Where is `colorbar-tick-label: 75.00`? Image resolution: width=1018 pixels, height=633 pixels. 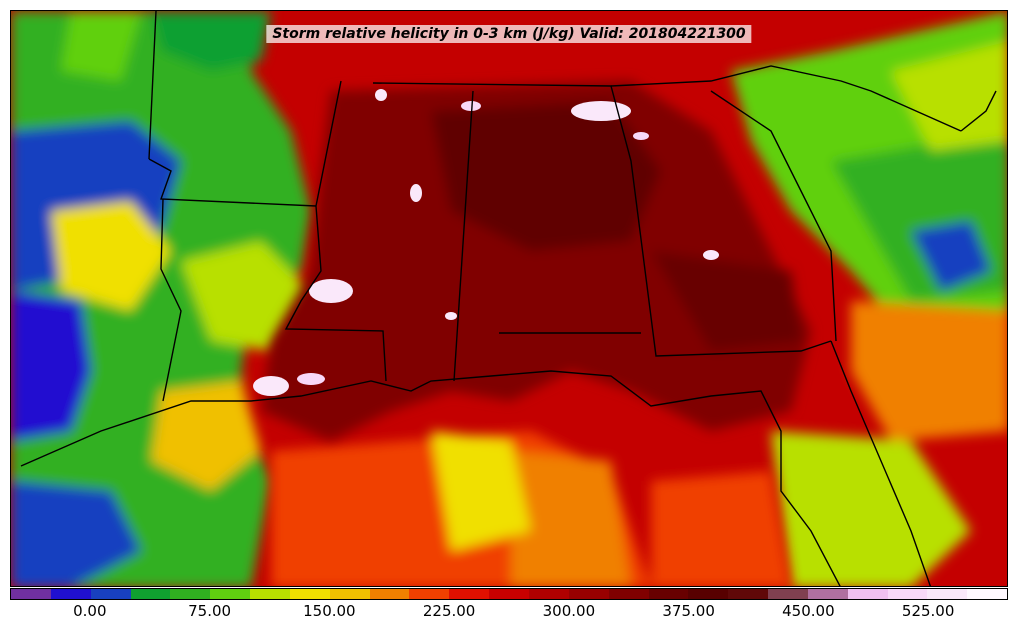
colorbar-tick-label: 75.00 is located at coordinates (210, 611).